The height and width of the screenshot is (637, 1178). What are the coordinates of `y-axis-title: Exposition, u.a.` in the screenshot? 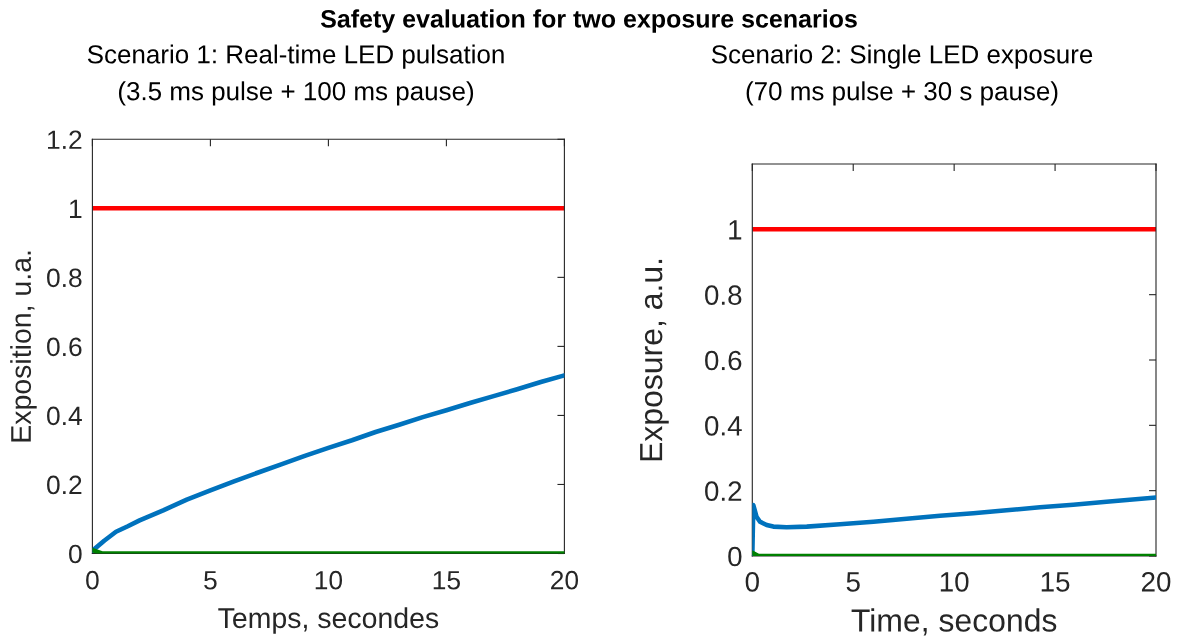 It's located at (23, 346).